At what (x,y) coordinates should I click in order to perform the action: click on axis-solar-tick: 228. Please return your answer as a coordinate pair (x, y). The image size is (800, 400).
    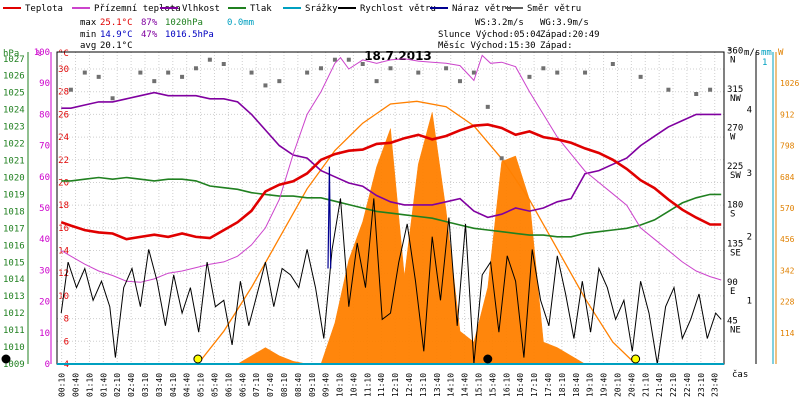
    Looking at the image, I should click on (787, 302).